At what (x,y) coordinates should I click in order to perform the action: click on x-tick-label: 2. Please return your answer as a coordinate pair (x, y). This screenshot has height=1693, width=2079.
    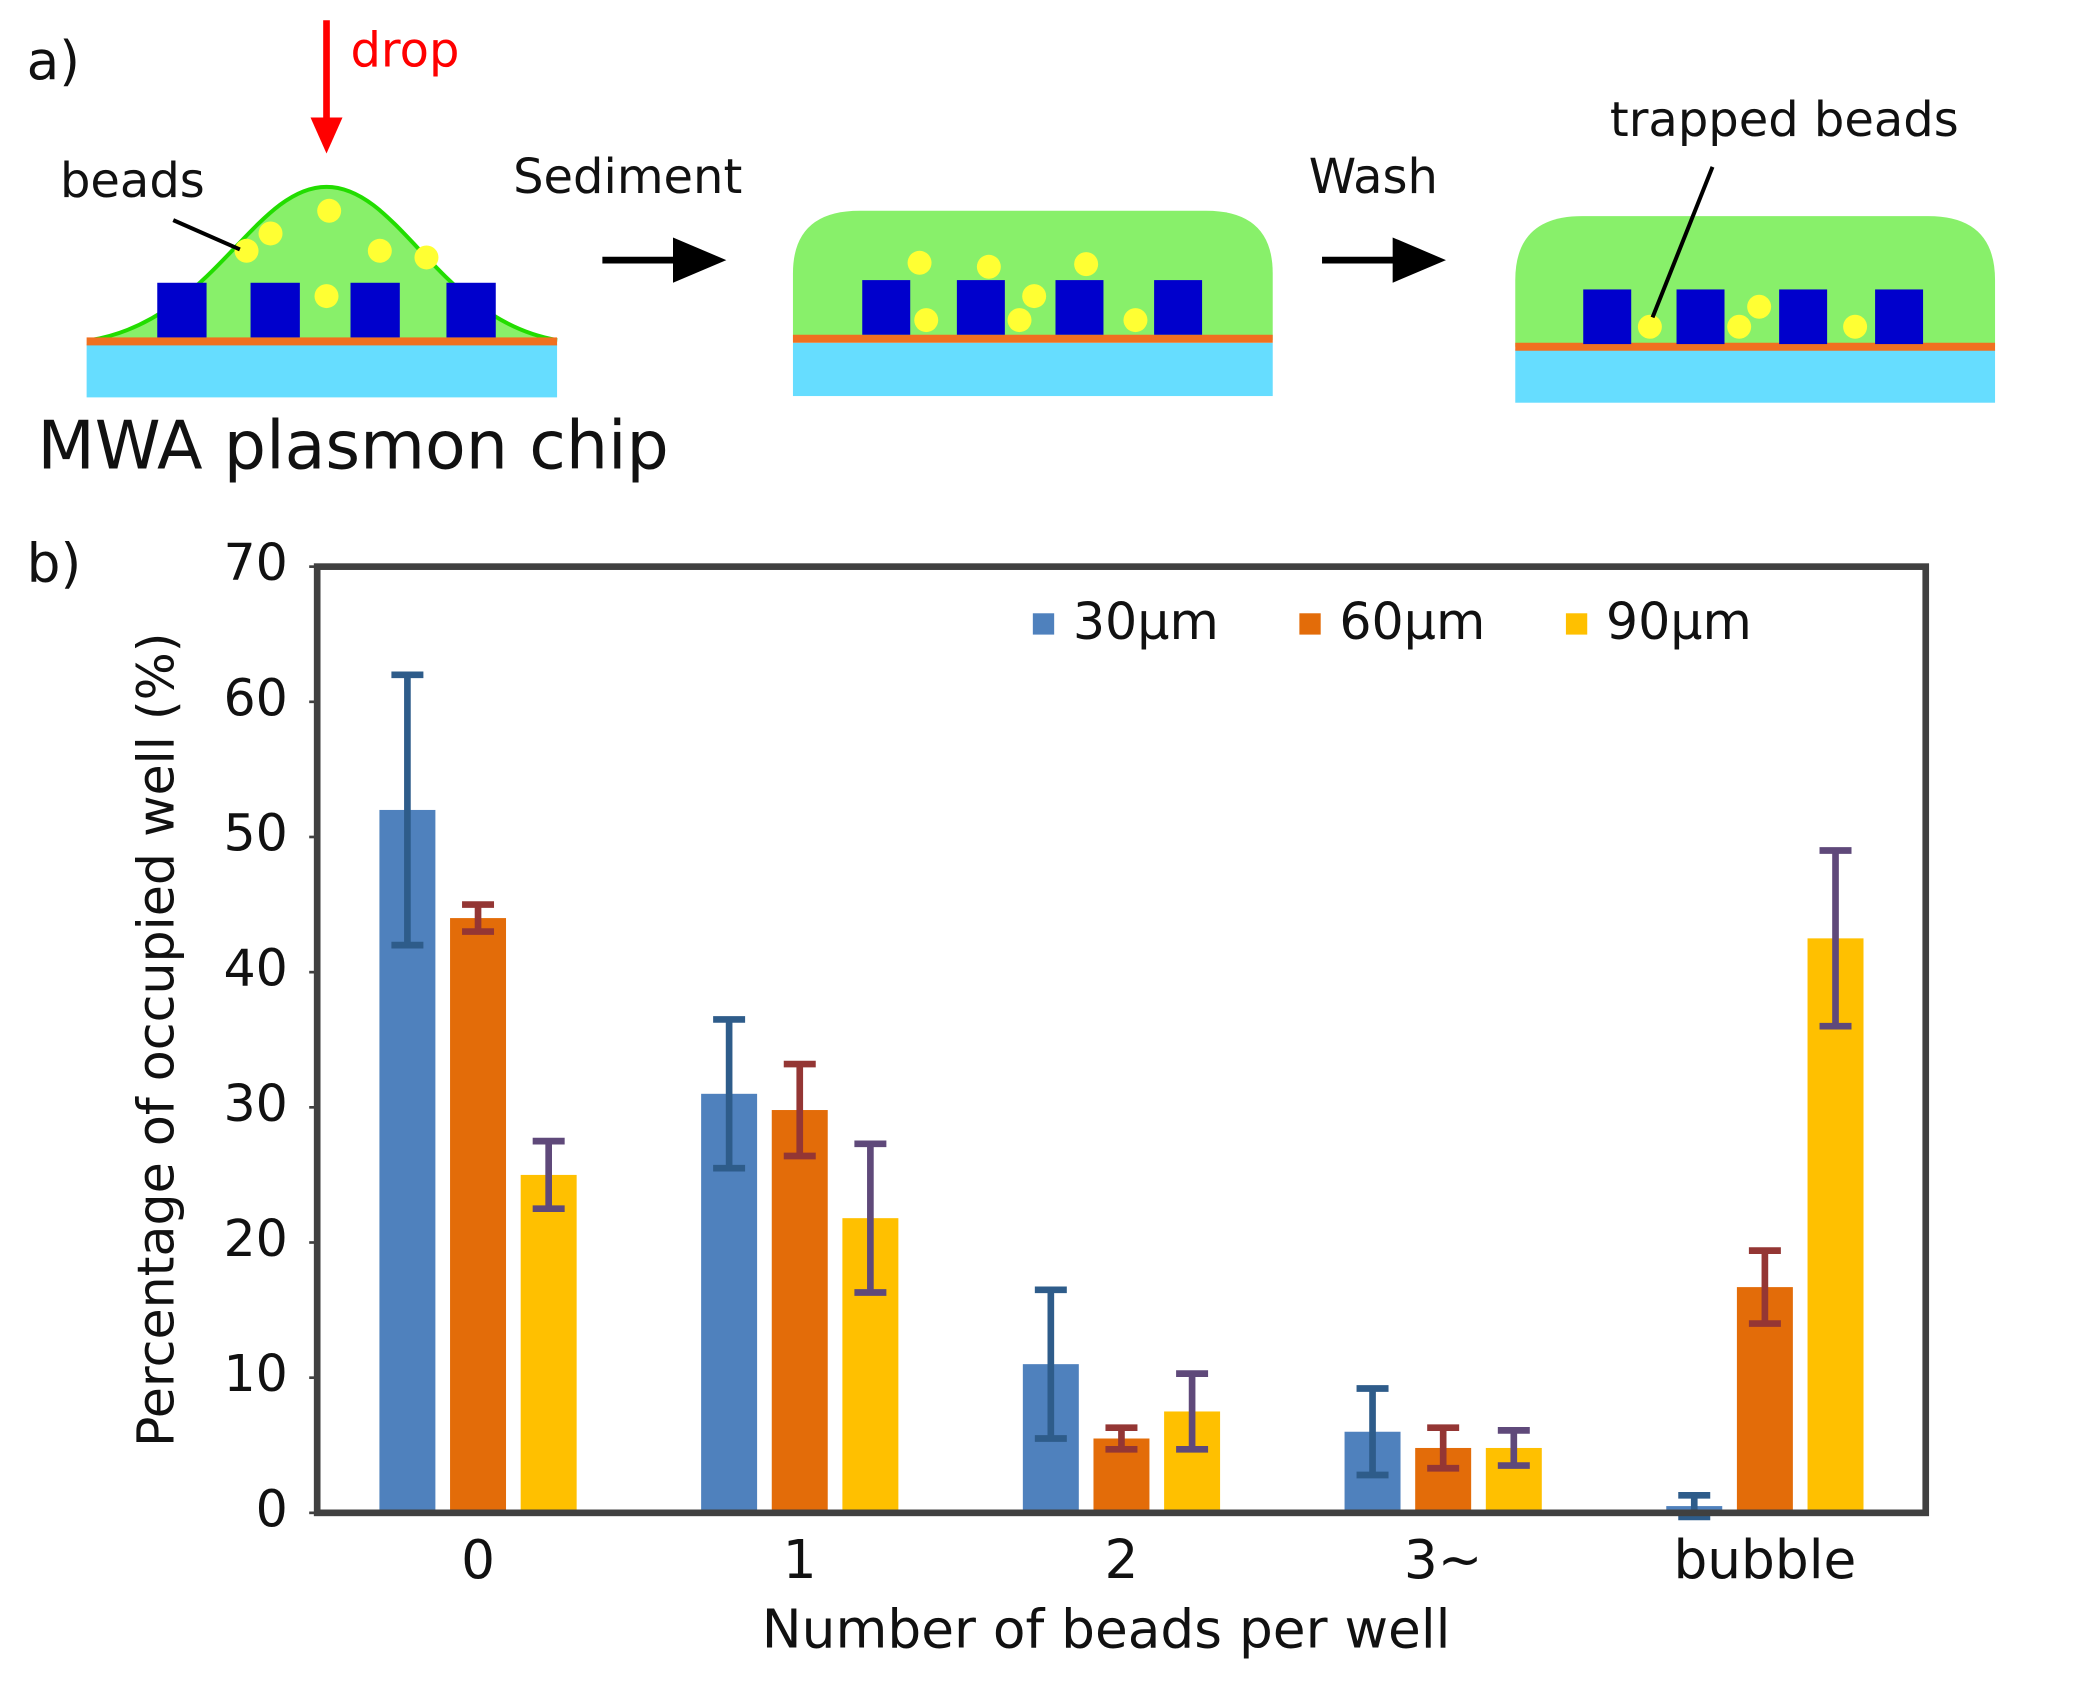
    Looking at the image, I should click on (1121, 1560).